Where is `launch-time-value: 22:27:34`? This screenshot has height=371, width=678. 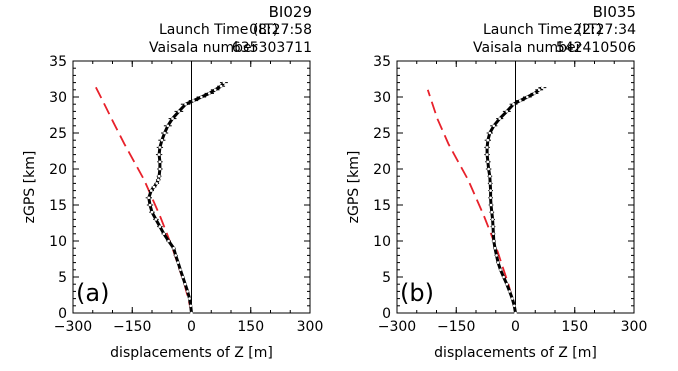
launch-time-value: 22:27:34 is located at coordinates (604, 30).